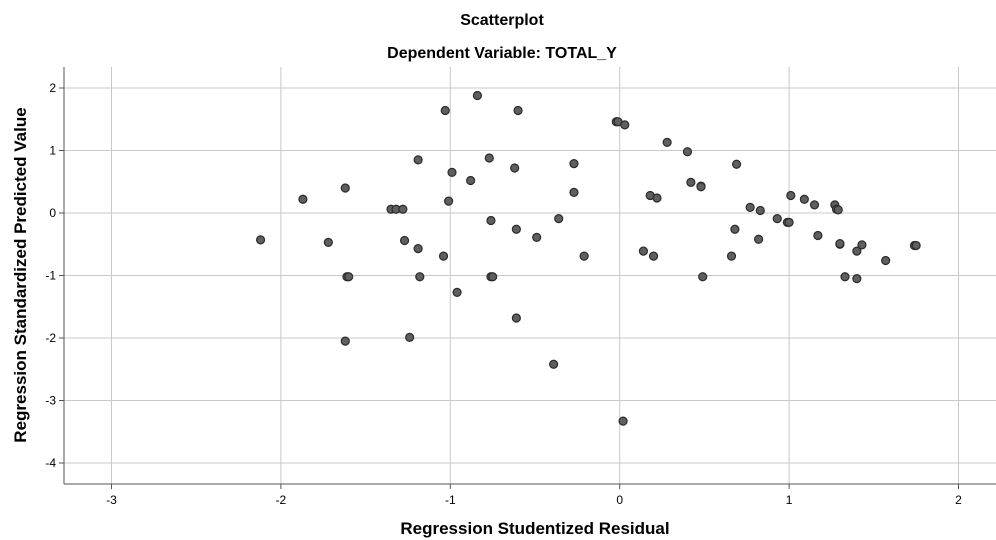 Image resolution: width=996 pixels, height=540 pixels. I want to click on y-tick-label: -2, so click(50, 338).